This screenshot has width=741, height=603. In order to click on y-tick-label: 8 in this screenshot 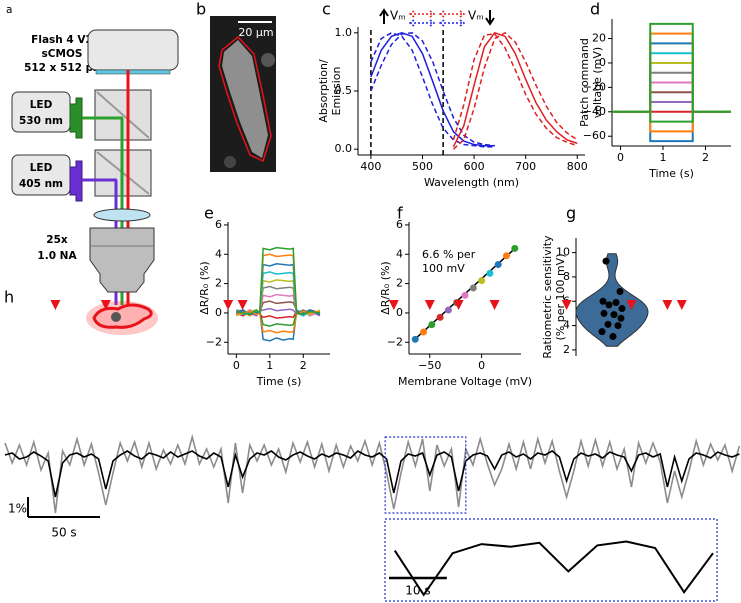, I will do `click(566, 276)`.